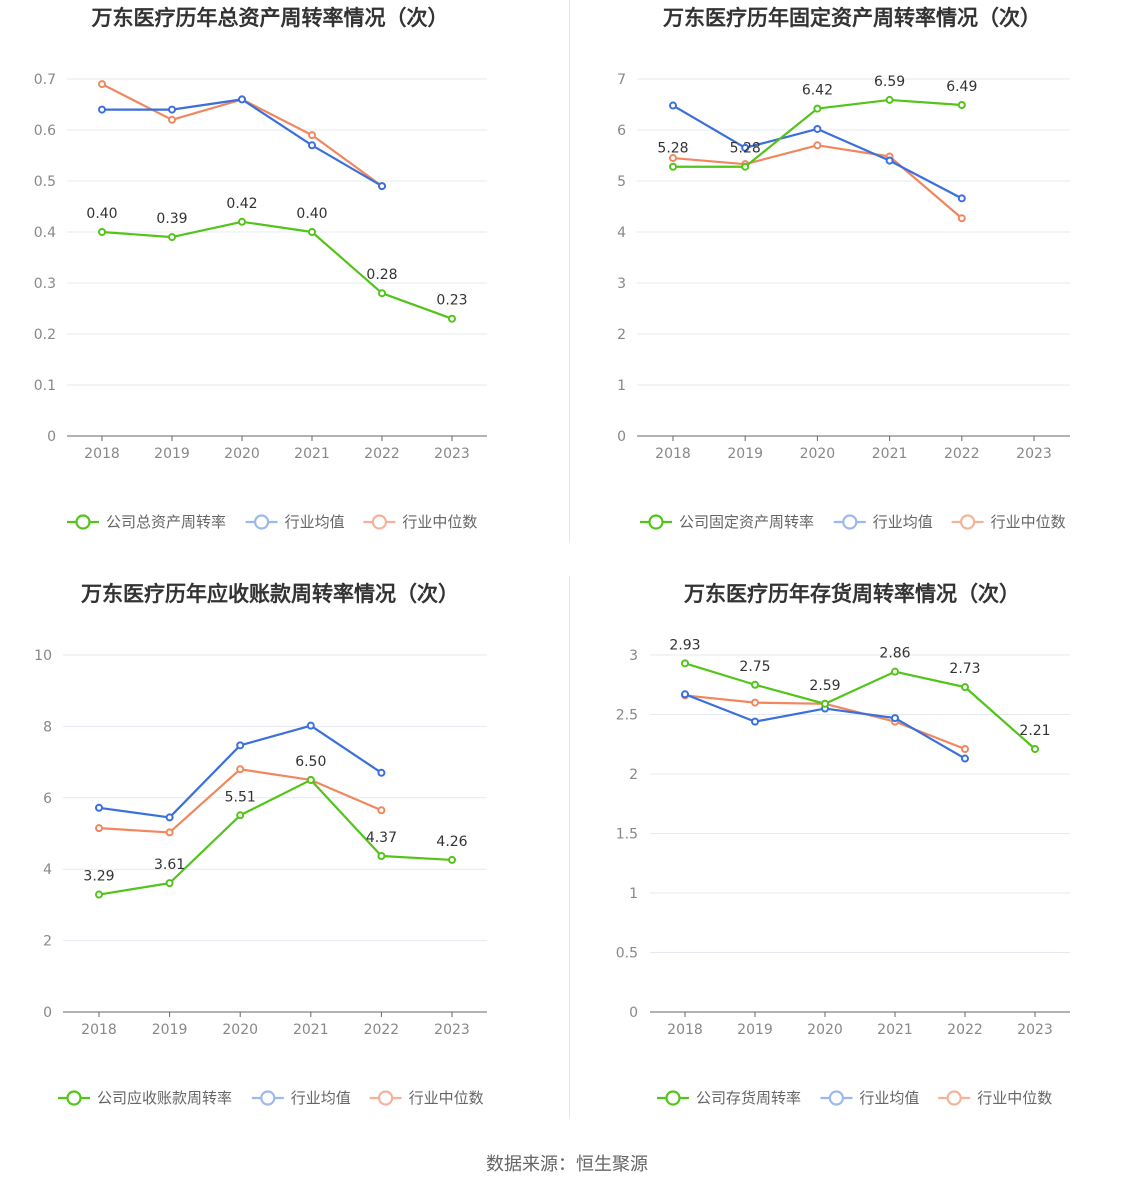 Image resolution: width=1134 pixels, height=1188 pixels. I want to click on legend-item-company: 公司固定资产周转率, so click(727, 522).